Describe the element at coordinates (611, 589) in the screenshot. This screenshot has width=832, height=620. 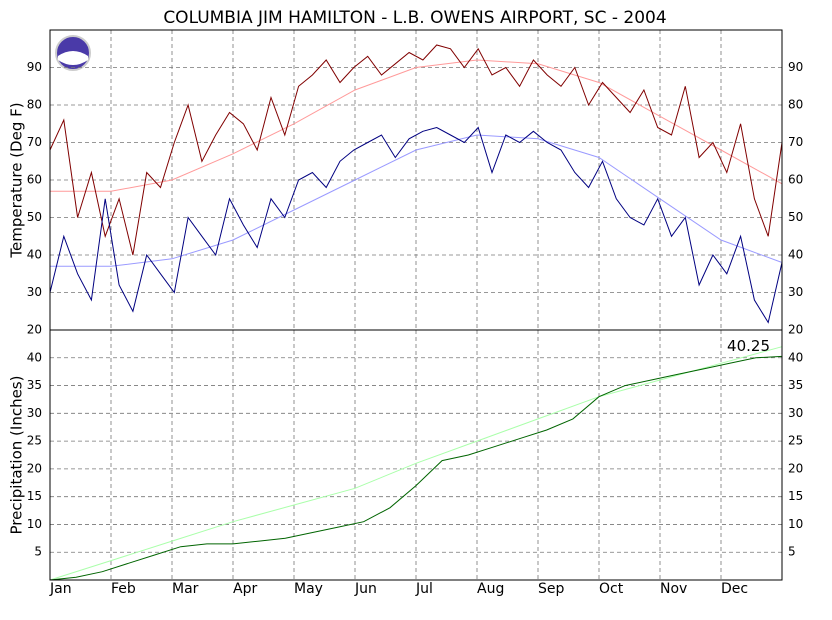
I see `x-tick-label: Oct` at that location.